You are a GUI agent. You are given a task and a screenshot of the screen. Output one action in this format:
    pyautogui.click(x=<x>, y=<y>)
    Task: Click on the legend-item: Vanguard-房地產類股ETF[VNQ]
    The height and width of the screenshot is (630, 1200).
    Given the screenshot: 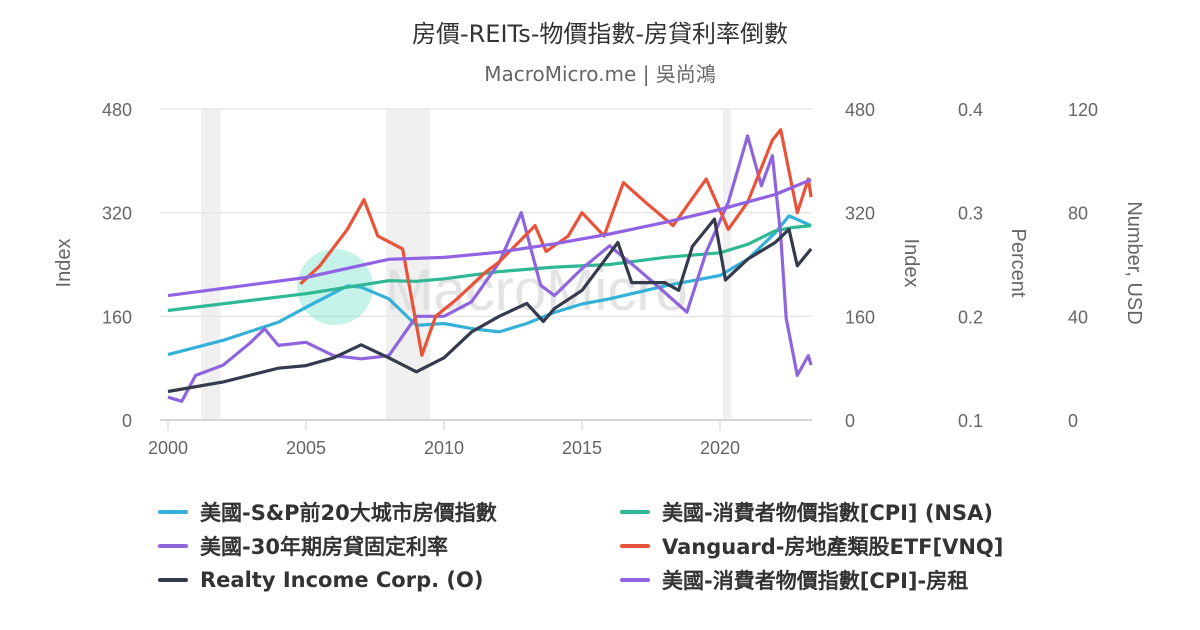 What is the action you would take?
    pyautogui.click(x=811, y=546)
    